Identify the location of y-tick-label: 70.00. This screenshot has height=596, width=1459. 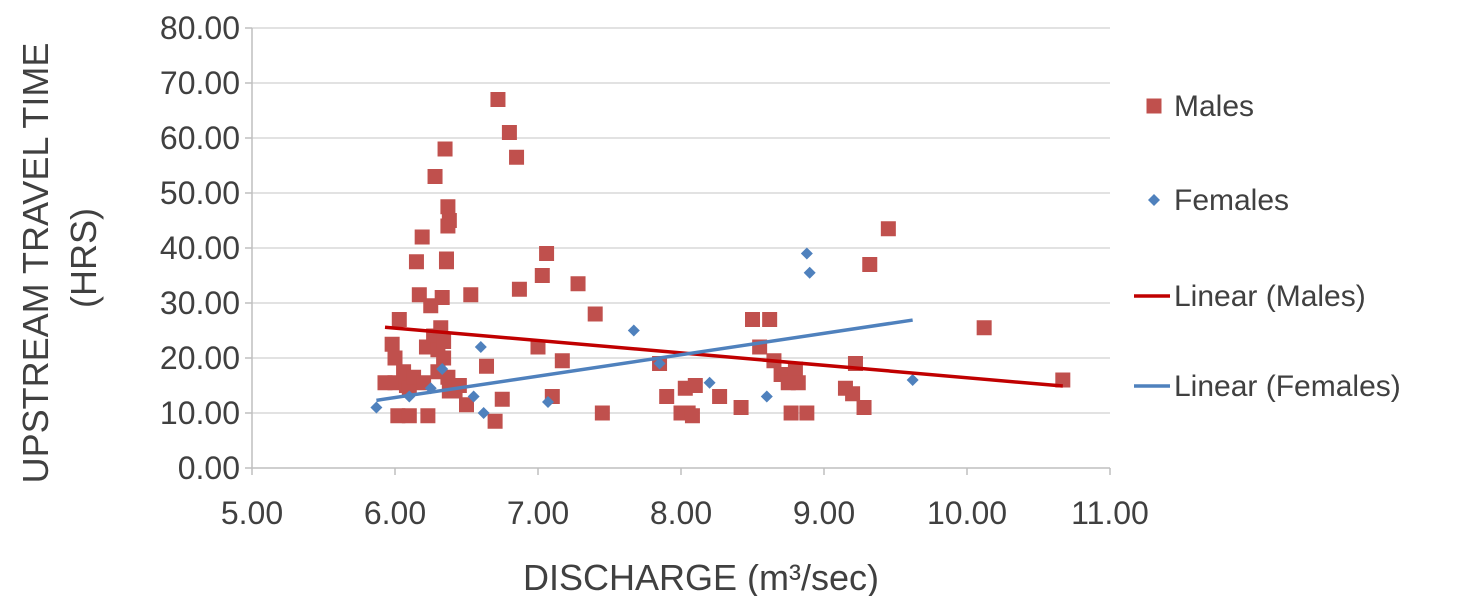
(200, 83).